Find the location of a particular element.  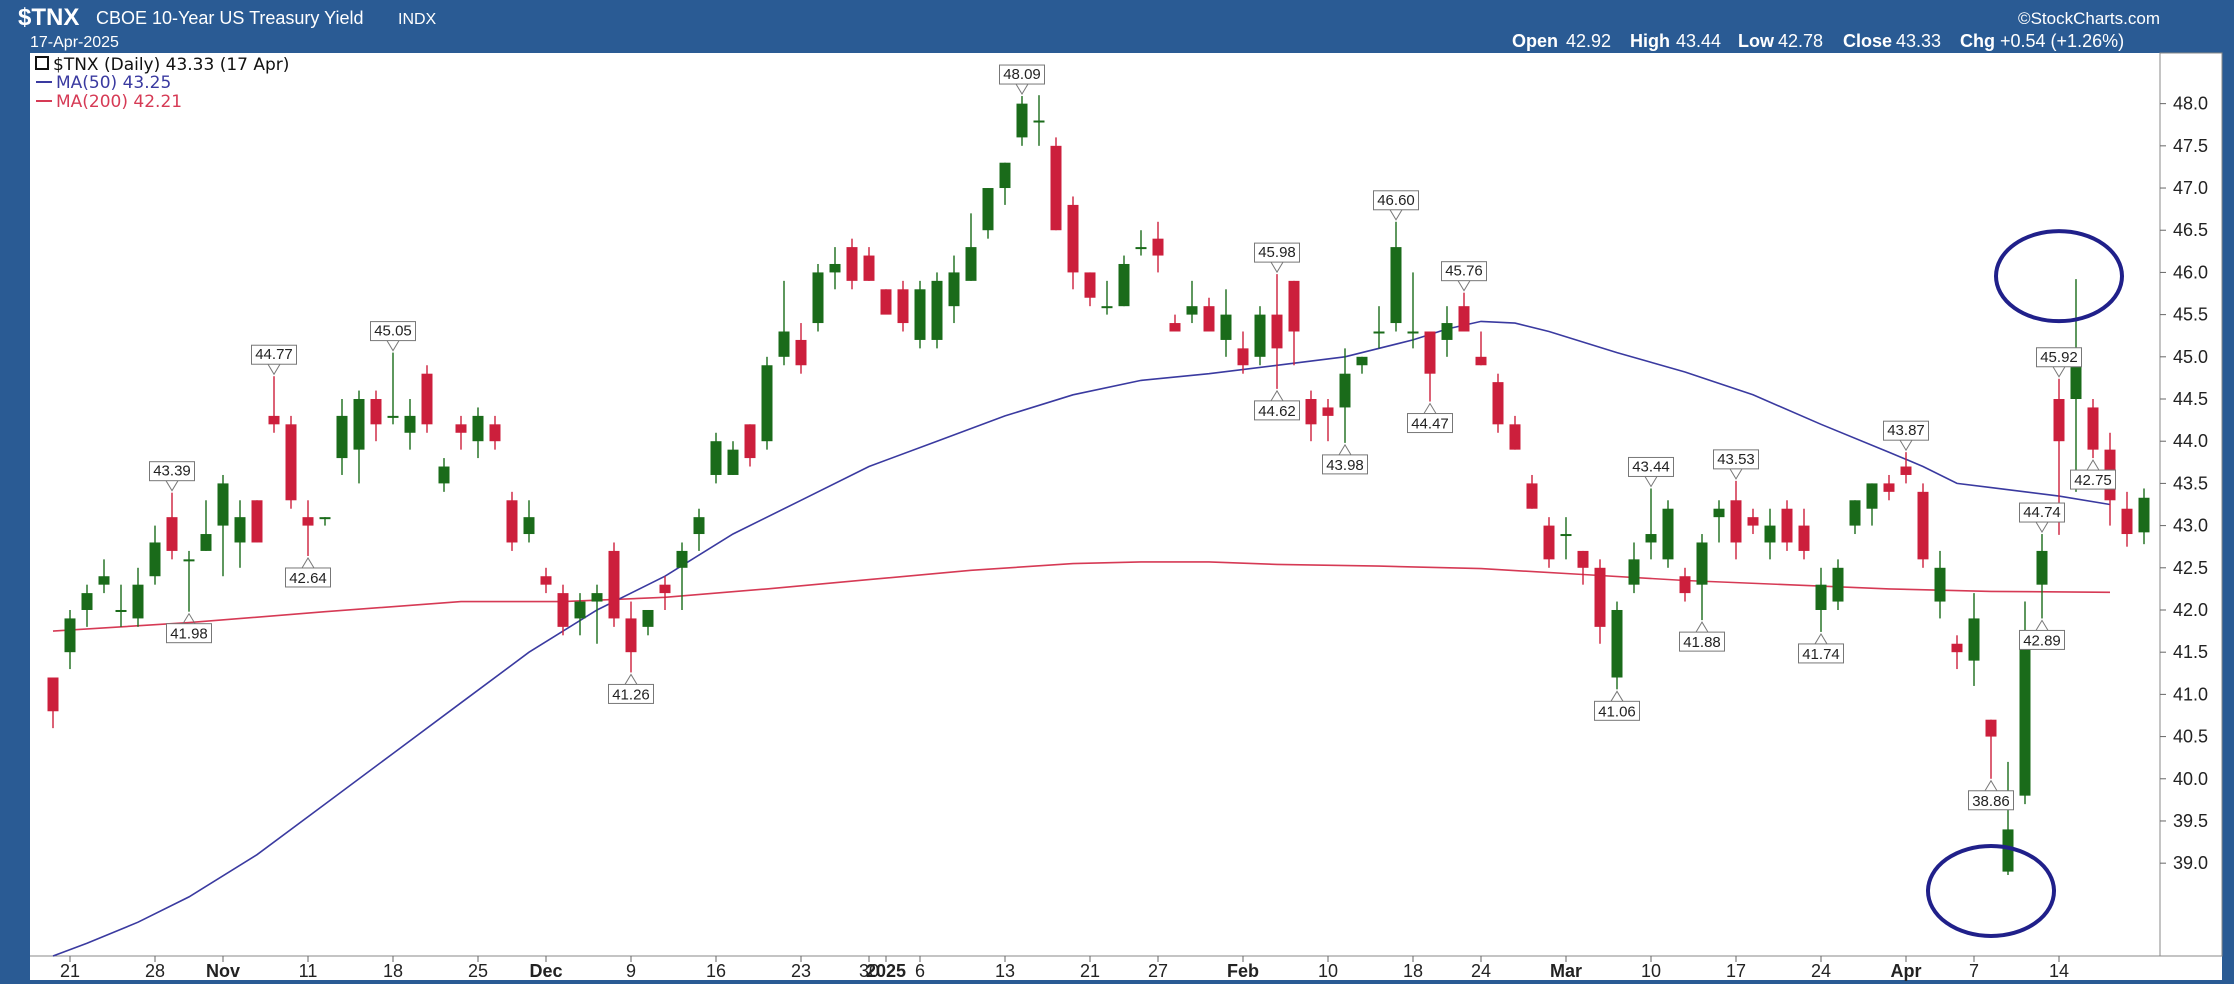

x-tick-label: 21 is located at coordinates (1090, 971).